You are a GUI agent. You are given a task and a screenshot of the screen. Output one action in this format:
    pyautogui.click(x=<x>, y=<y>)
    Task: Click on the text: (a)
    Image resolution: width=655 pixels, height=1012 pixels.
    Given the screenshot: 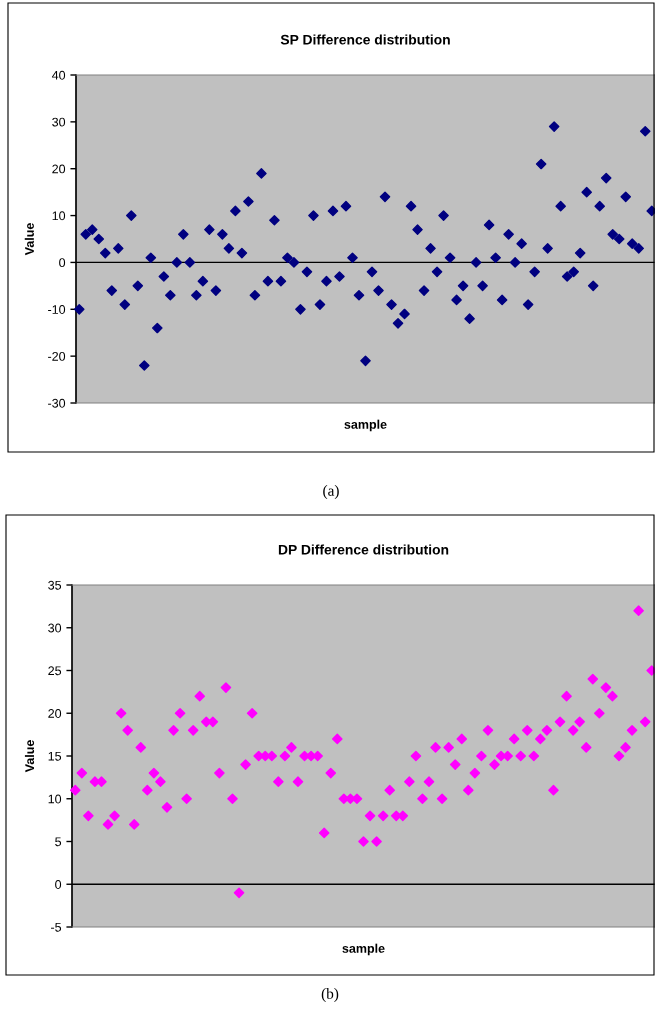 What is the action you would take?
    pyautogui.click(x=331, y=492)
    